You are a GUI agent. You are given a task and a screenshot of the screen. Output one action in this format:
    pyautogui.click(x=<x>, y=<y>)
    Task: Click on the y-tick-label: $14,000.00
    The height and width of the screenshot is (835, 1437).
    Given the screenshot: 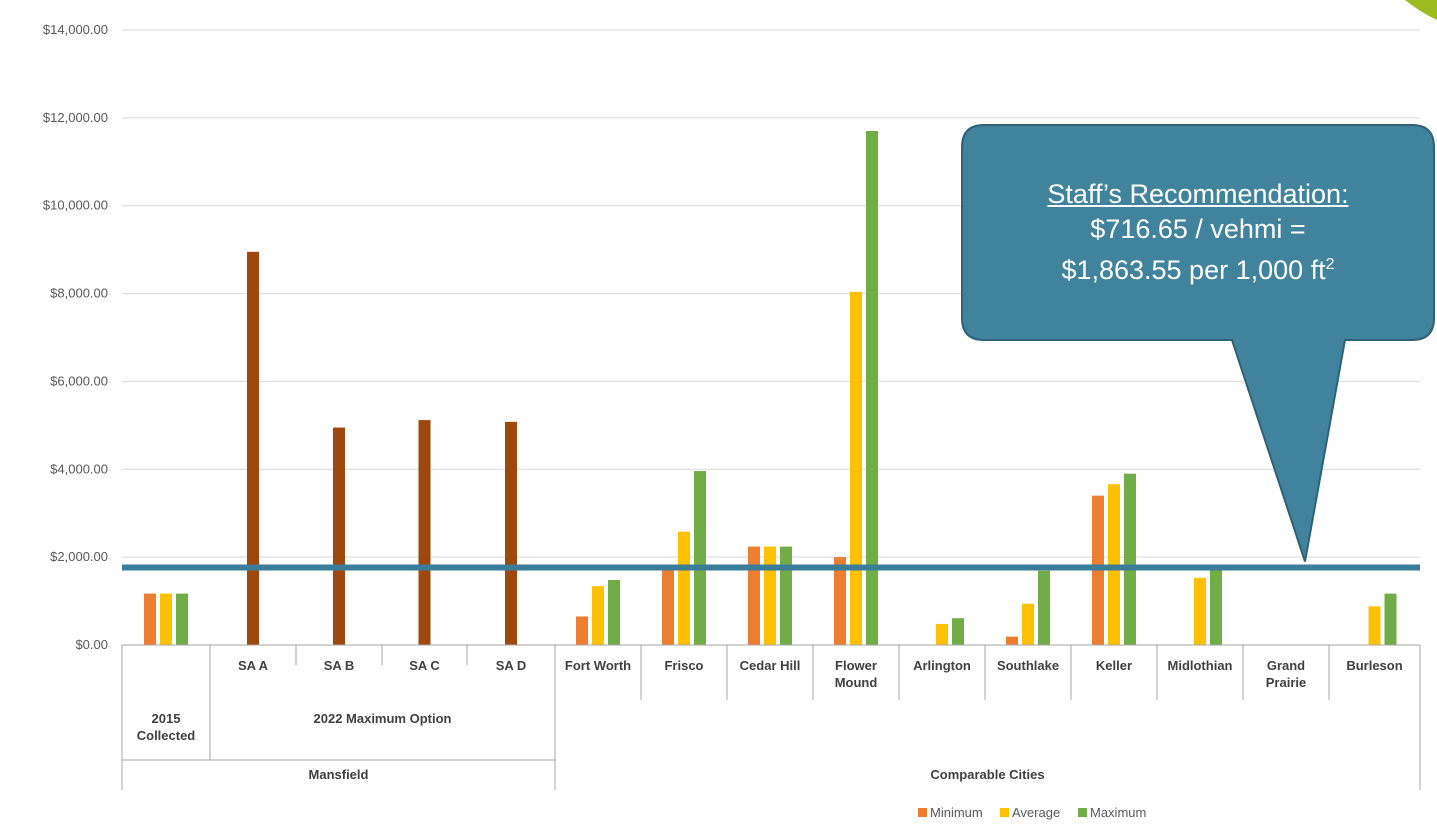 What is the action you would take?
    pyautogui.click(x=75, y=29)
    